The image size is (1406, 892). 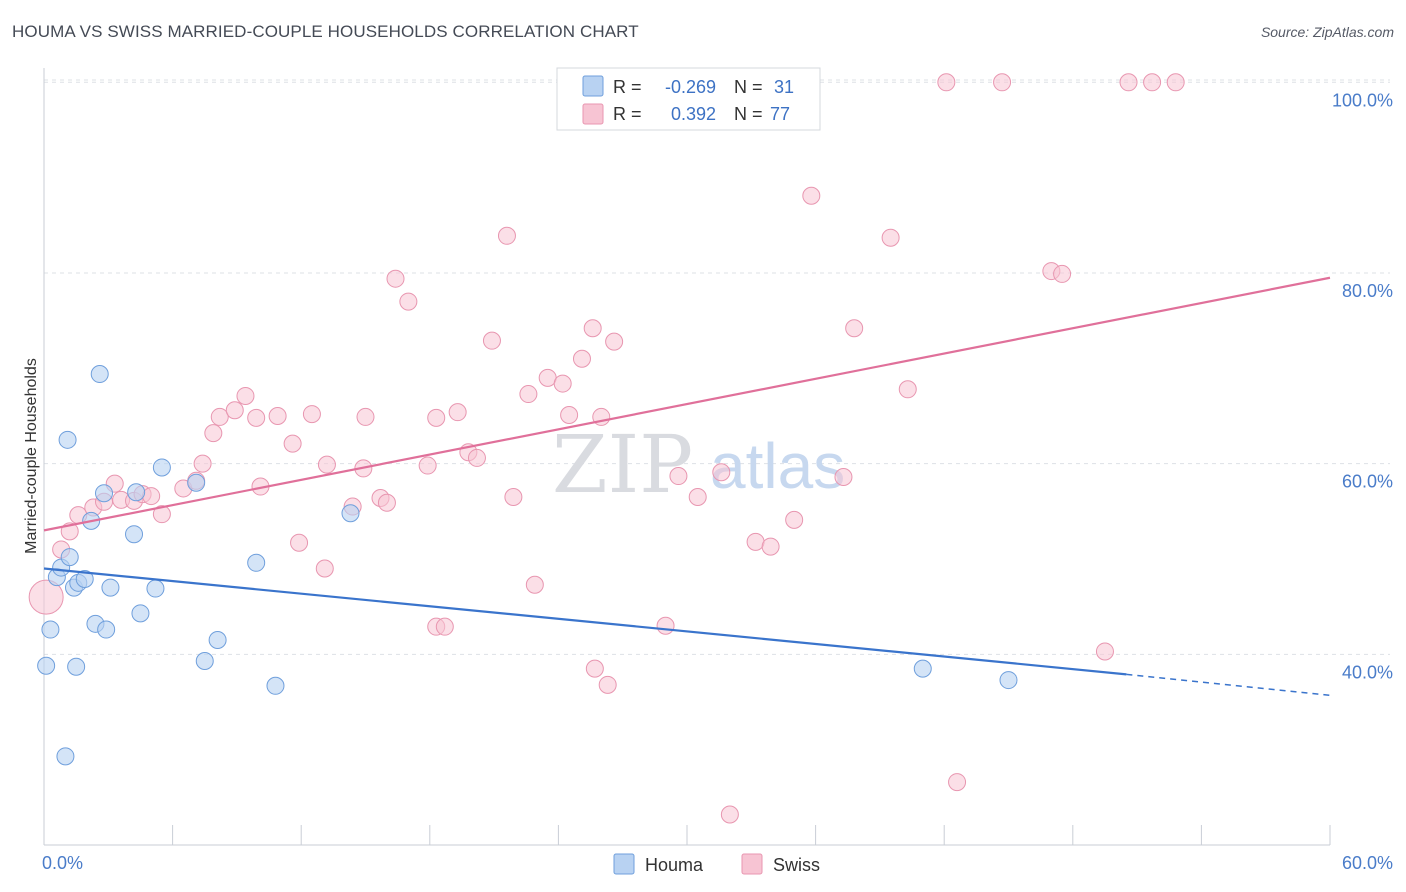 I want to click on bottom-legend-houma-label: Houma, so click(x=674, y=865).